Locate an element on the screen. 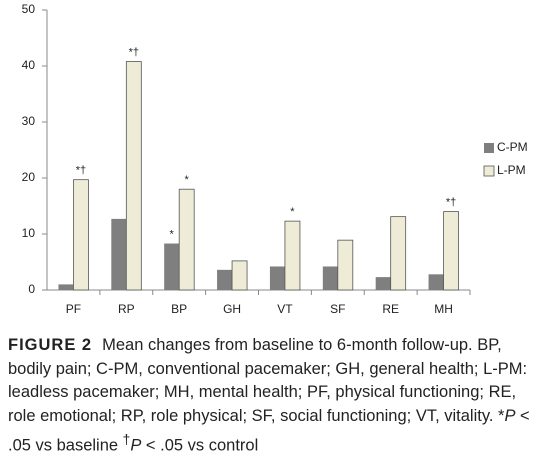 The width and height of the screenshot is (546, 458). legend-label: L-PM is located at coordinates (511, 170).